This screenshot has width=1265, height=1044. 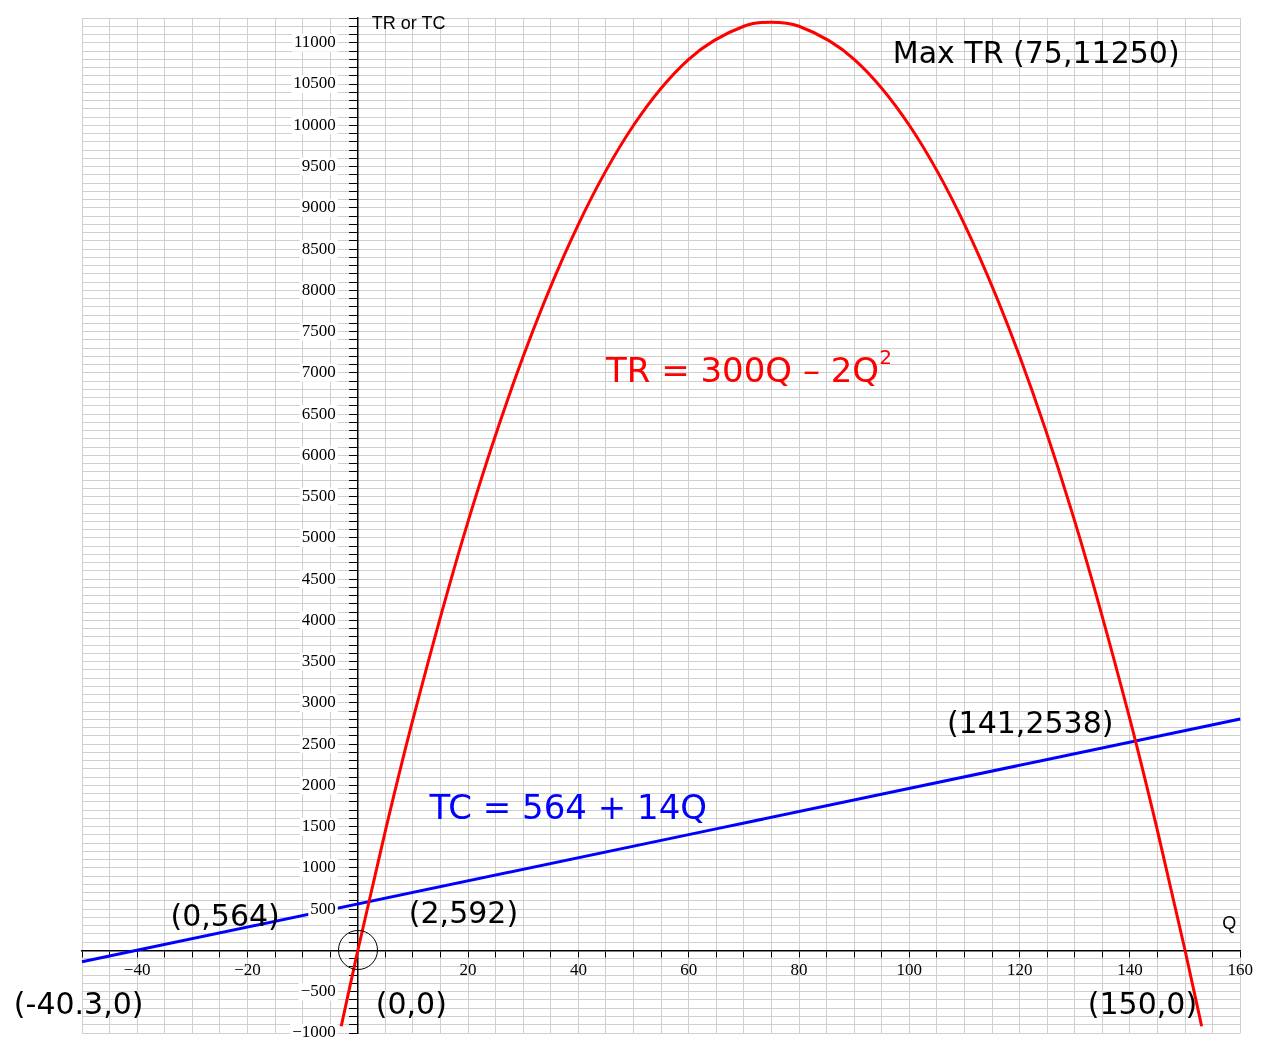 What do you see at coordinates (318, 661) in the screenshot?
I see `y-tick-label: 3500` at bounding box center [318, 661].